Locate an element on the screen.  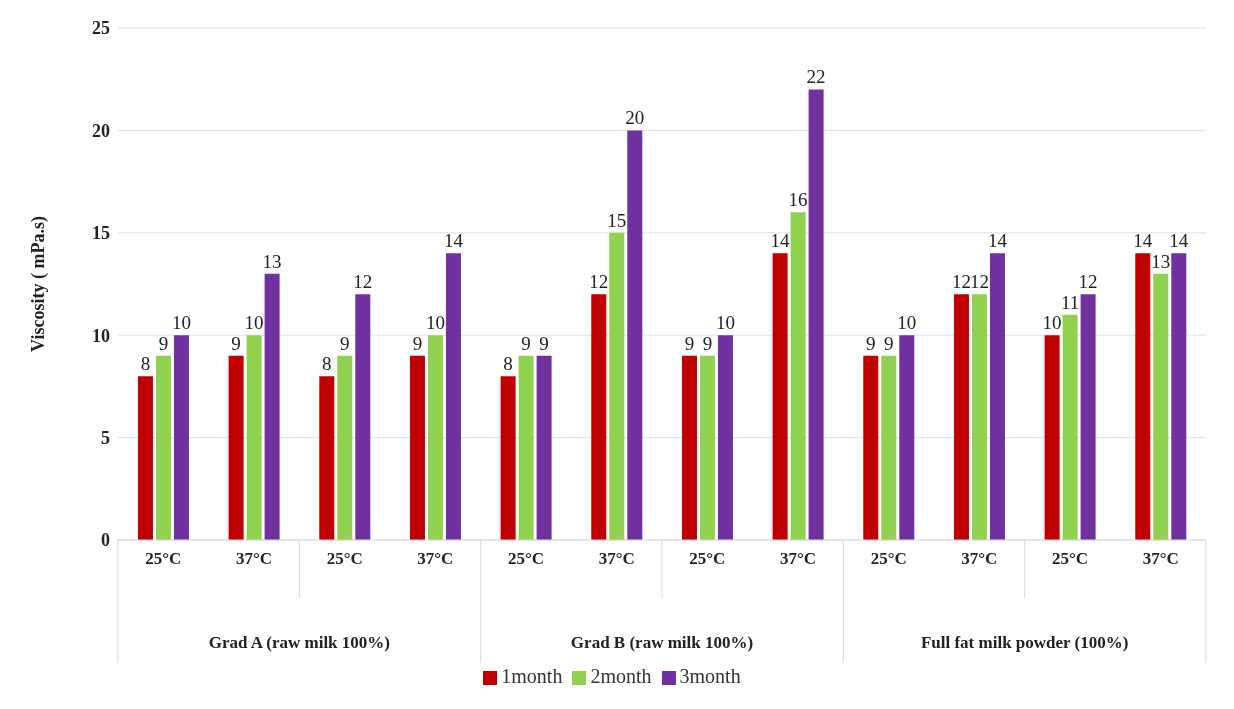
legend-label: 1month is located at coordinates (532, 676).